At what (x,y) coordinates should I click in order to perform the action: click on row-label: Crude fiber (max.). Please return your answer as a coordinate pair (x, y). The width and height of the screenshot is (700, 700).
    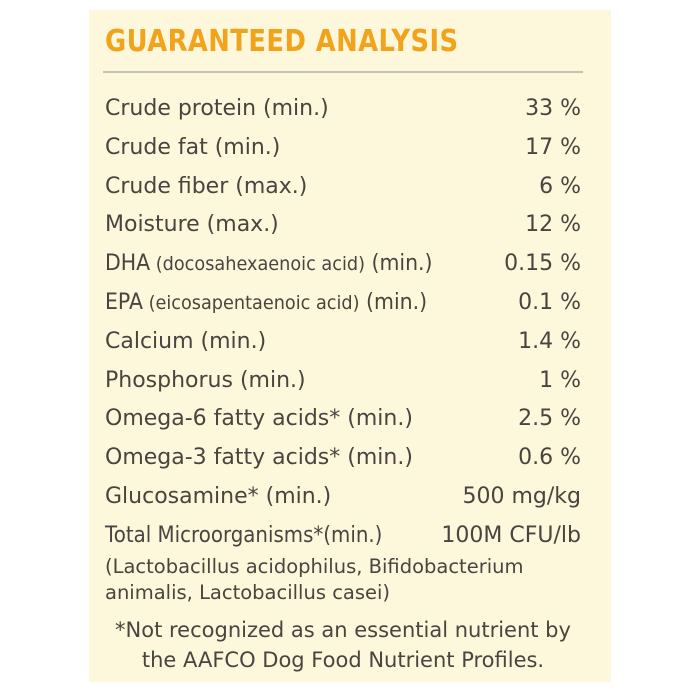
    Looking at the image, I should click on (206, 186).